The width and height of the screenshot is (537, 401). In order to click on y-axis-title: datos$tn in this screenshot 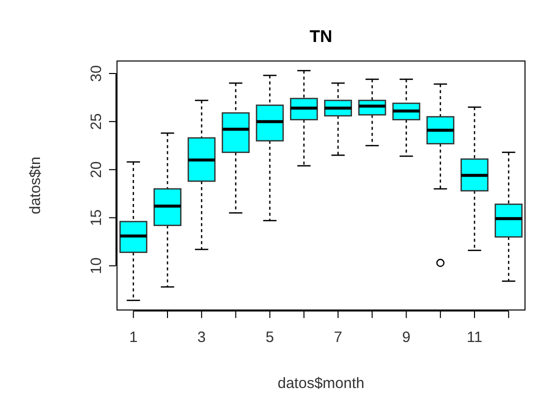, I will do `click(35, 185)`.